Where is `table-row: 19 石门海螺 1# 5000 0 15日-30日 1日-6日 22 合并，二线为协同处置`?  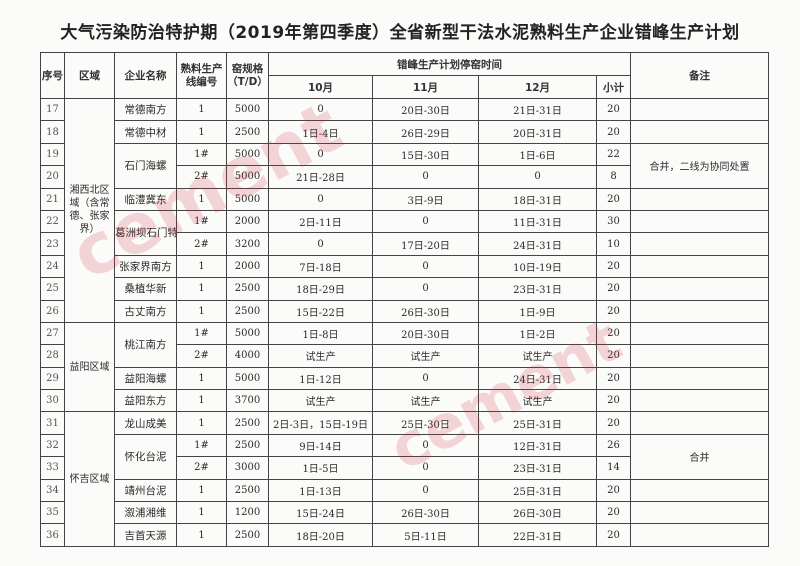
table-row: 19 石门海螺 1# 5000 0 15日-30日 1日-6日 22 合并，二线为协同处置 is located at coordinates (404, 165).